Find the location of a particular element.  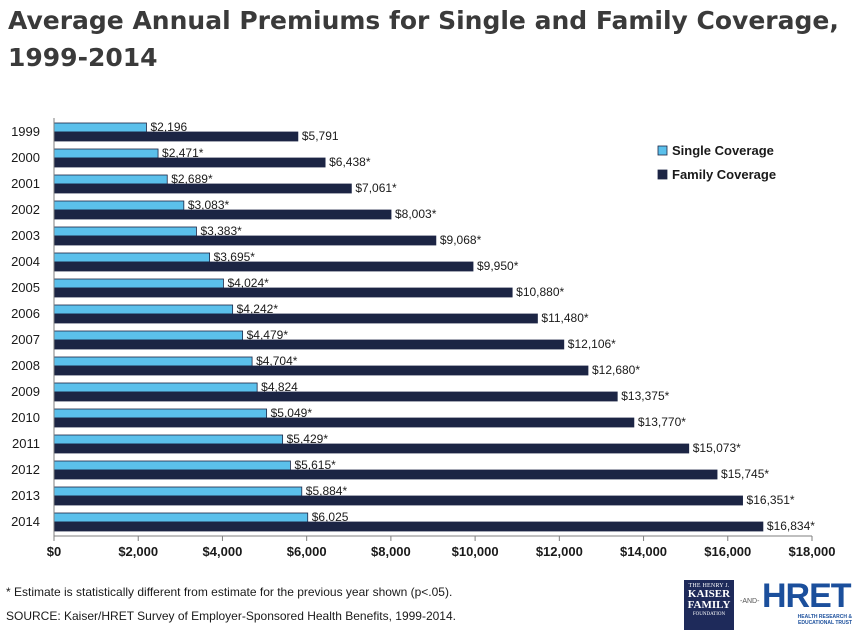

data-label: $11,480* is located at coordinates (564, 318).